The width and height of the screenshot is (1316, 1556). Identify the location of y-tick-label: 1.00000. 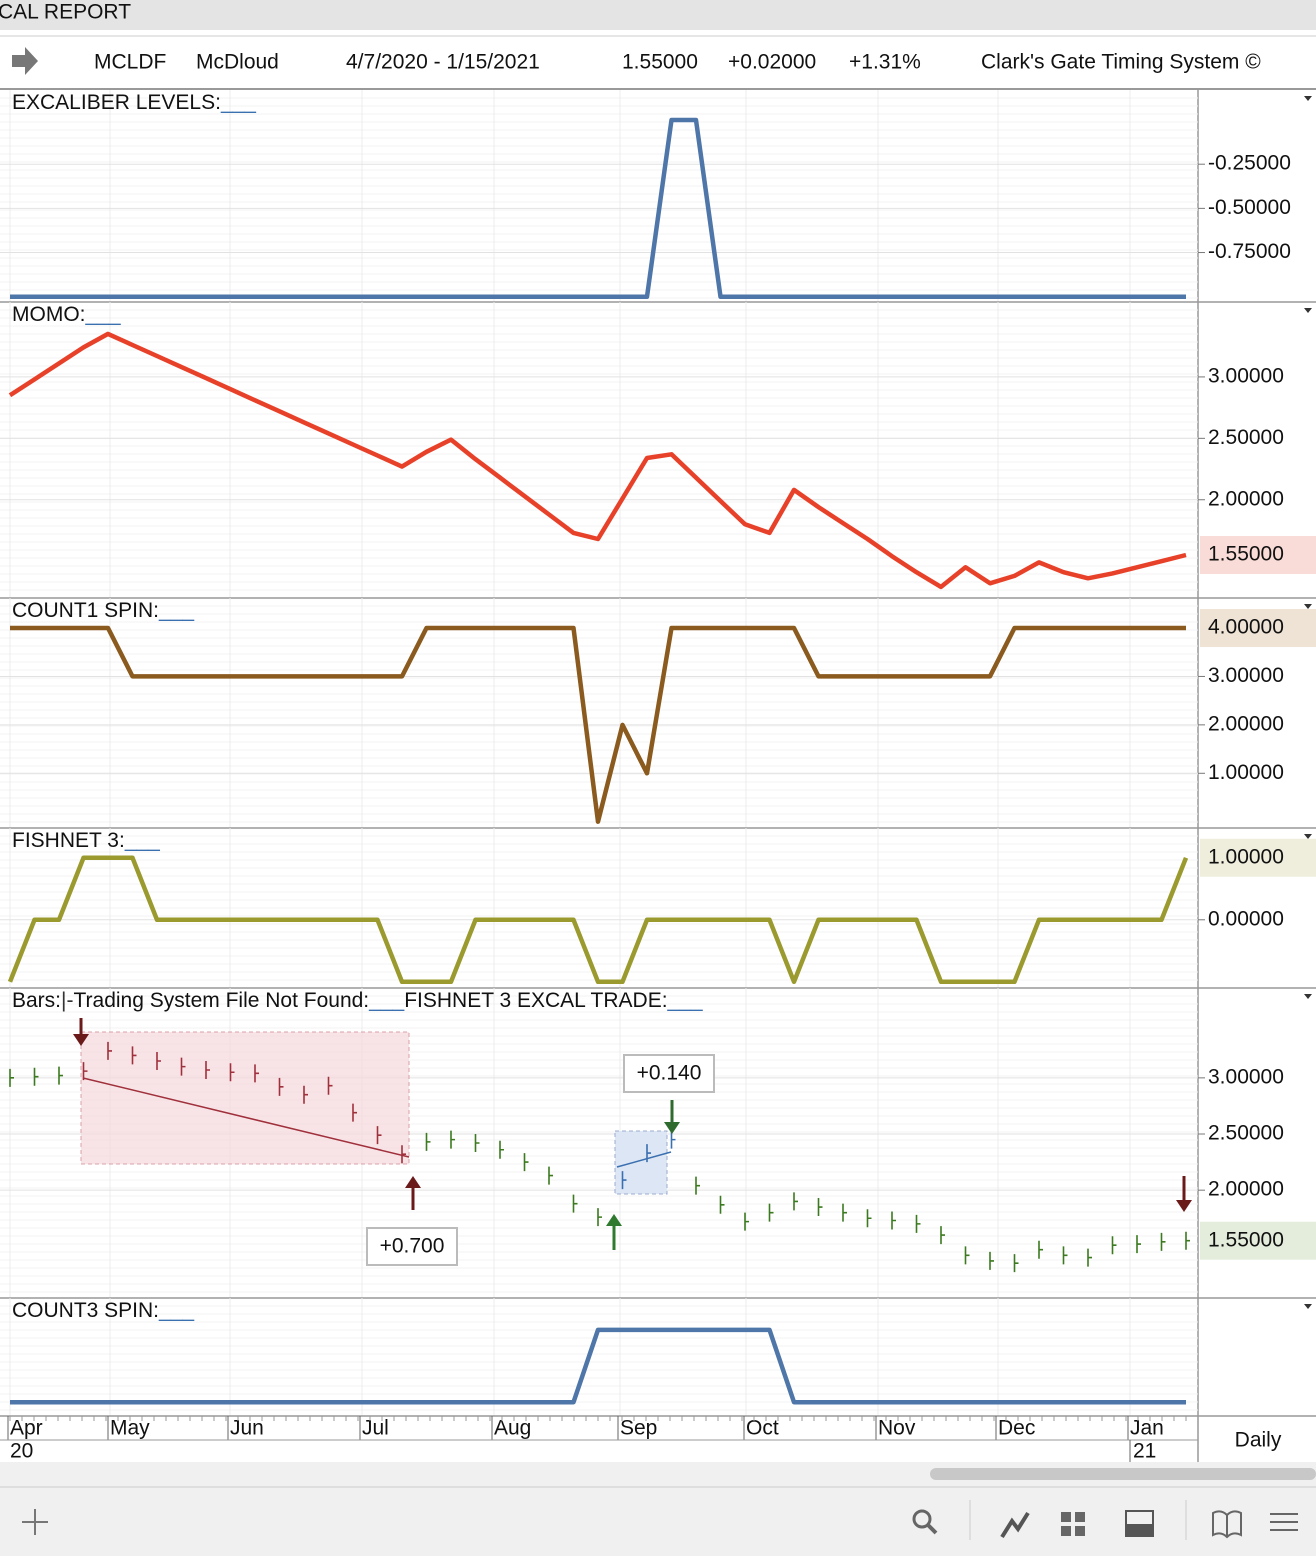
(1246, 772).